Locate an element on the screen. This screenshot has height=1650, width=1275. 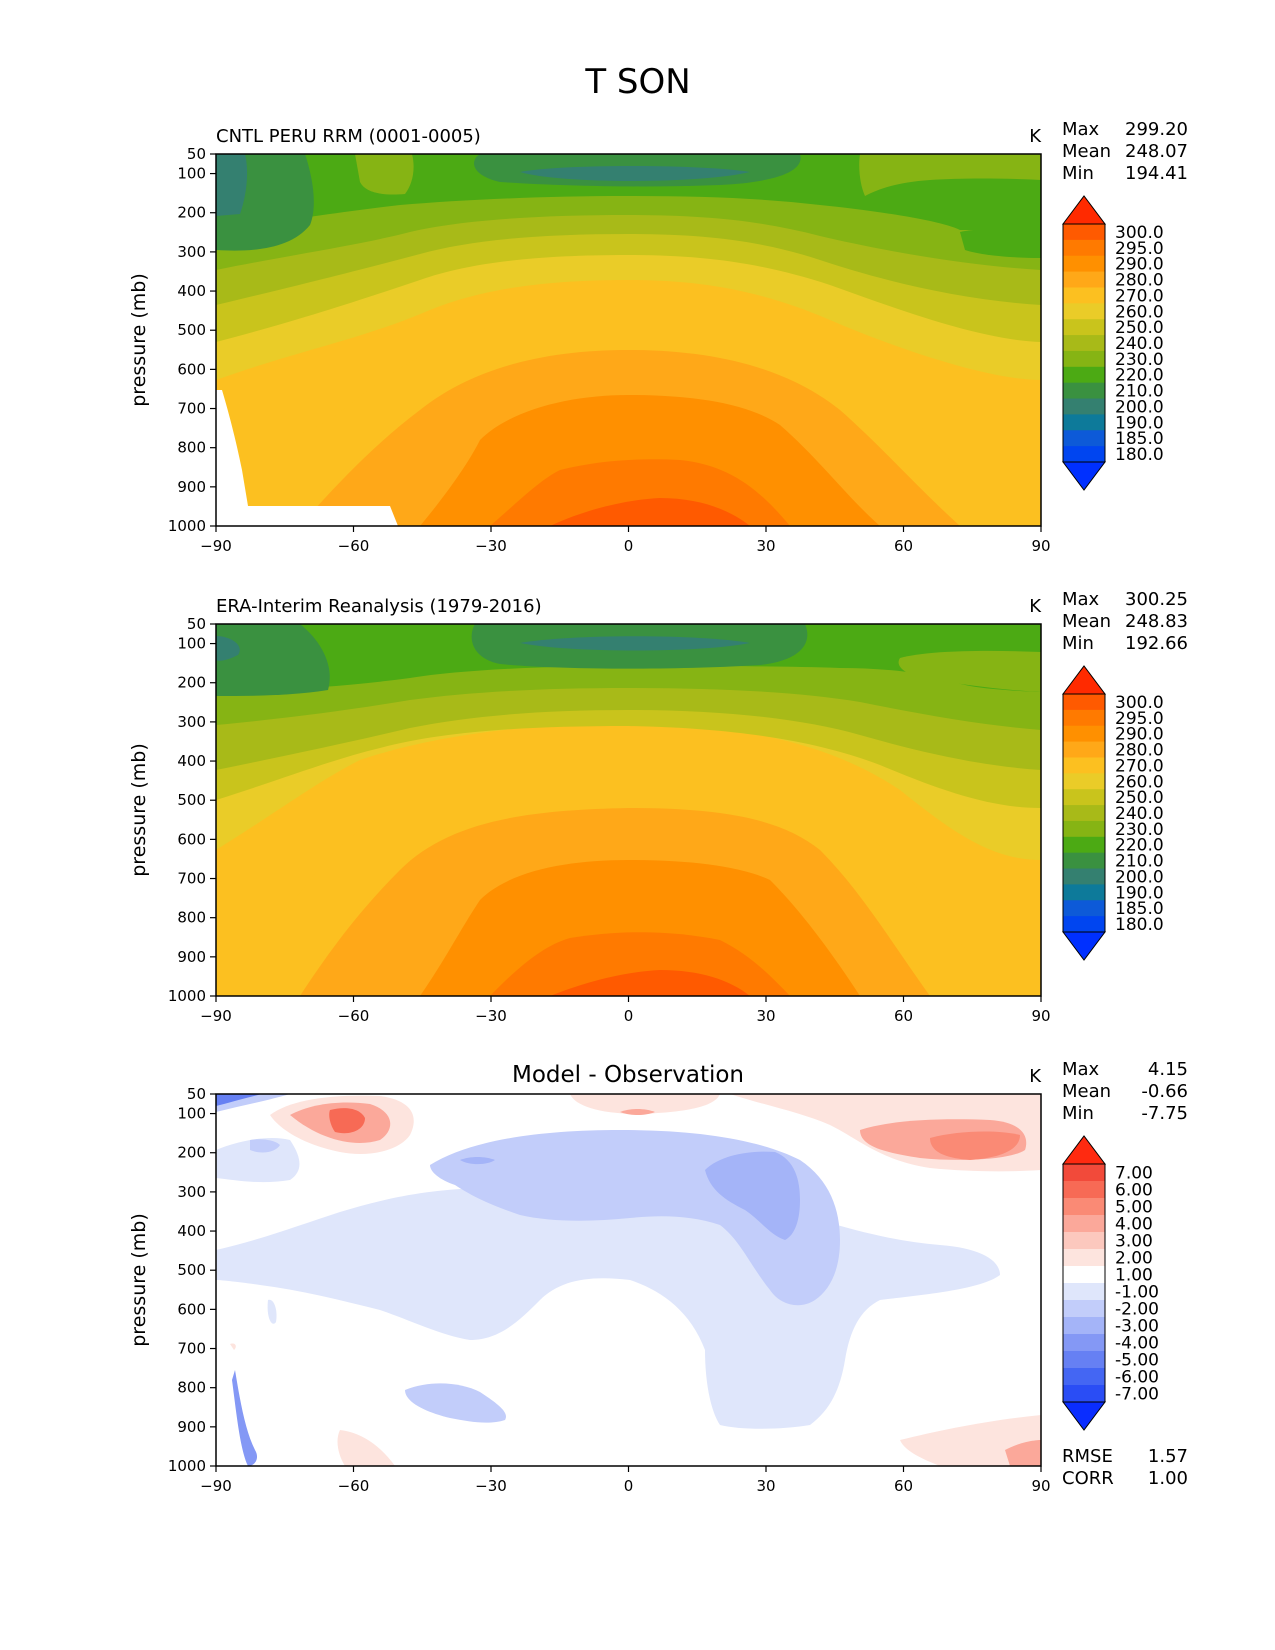
y-tick-label: 700 is located at coordinates (191, 879).